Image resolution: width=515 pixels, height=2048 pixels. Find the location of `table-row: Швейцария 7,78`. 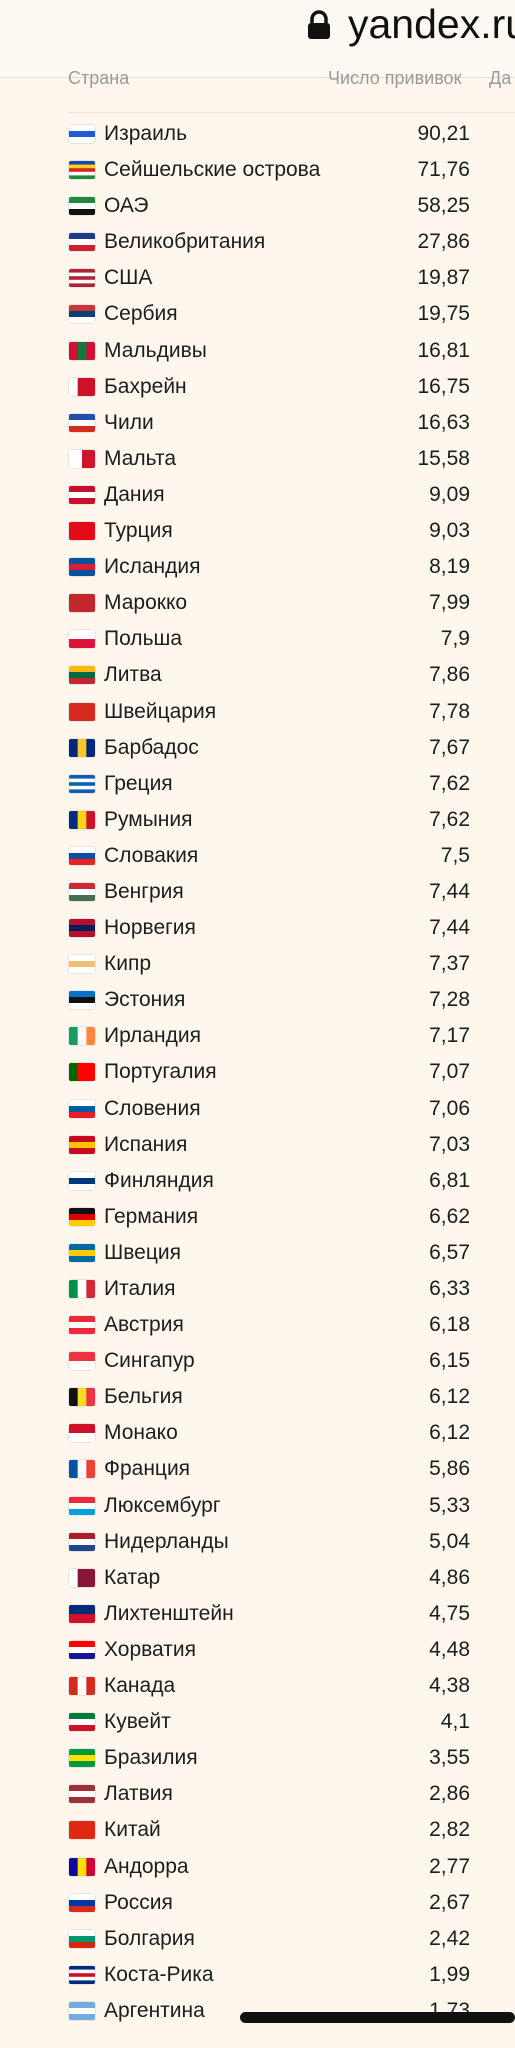

table-row: Швейцария 7,78 is located at coordinates (257, 712).